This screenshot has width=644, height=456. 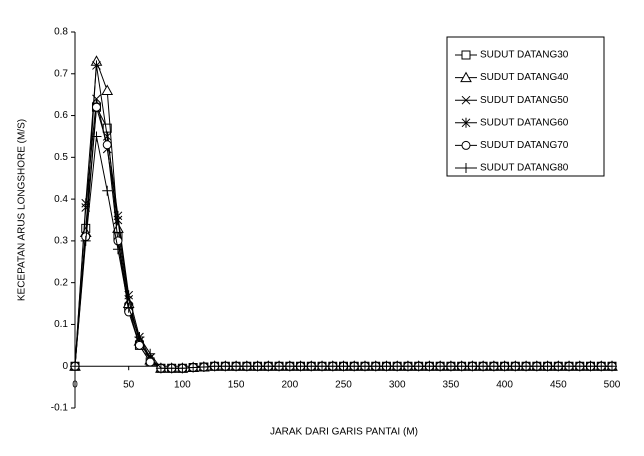 What do you see at coordinates (22, 210) in the screenshot?
I see `y-axis-label: KECEPATAN ARUS LONGSHORE (M/S)` at bounding box center [22, 210].